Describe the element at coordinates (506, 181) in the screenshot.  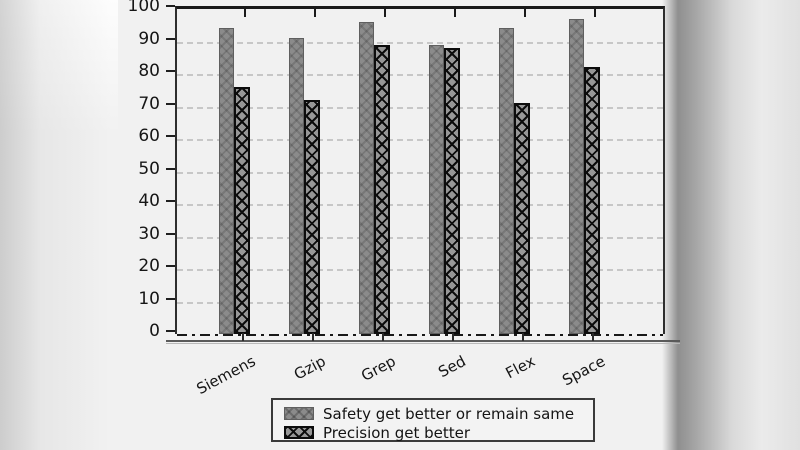
I see `bar-safety-flex` at that location.